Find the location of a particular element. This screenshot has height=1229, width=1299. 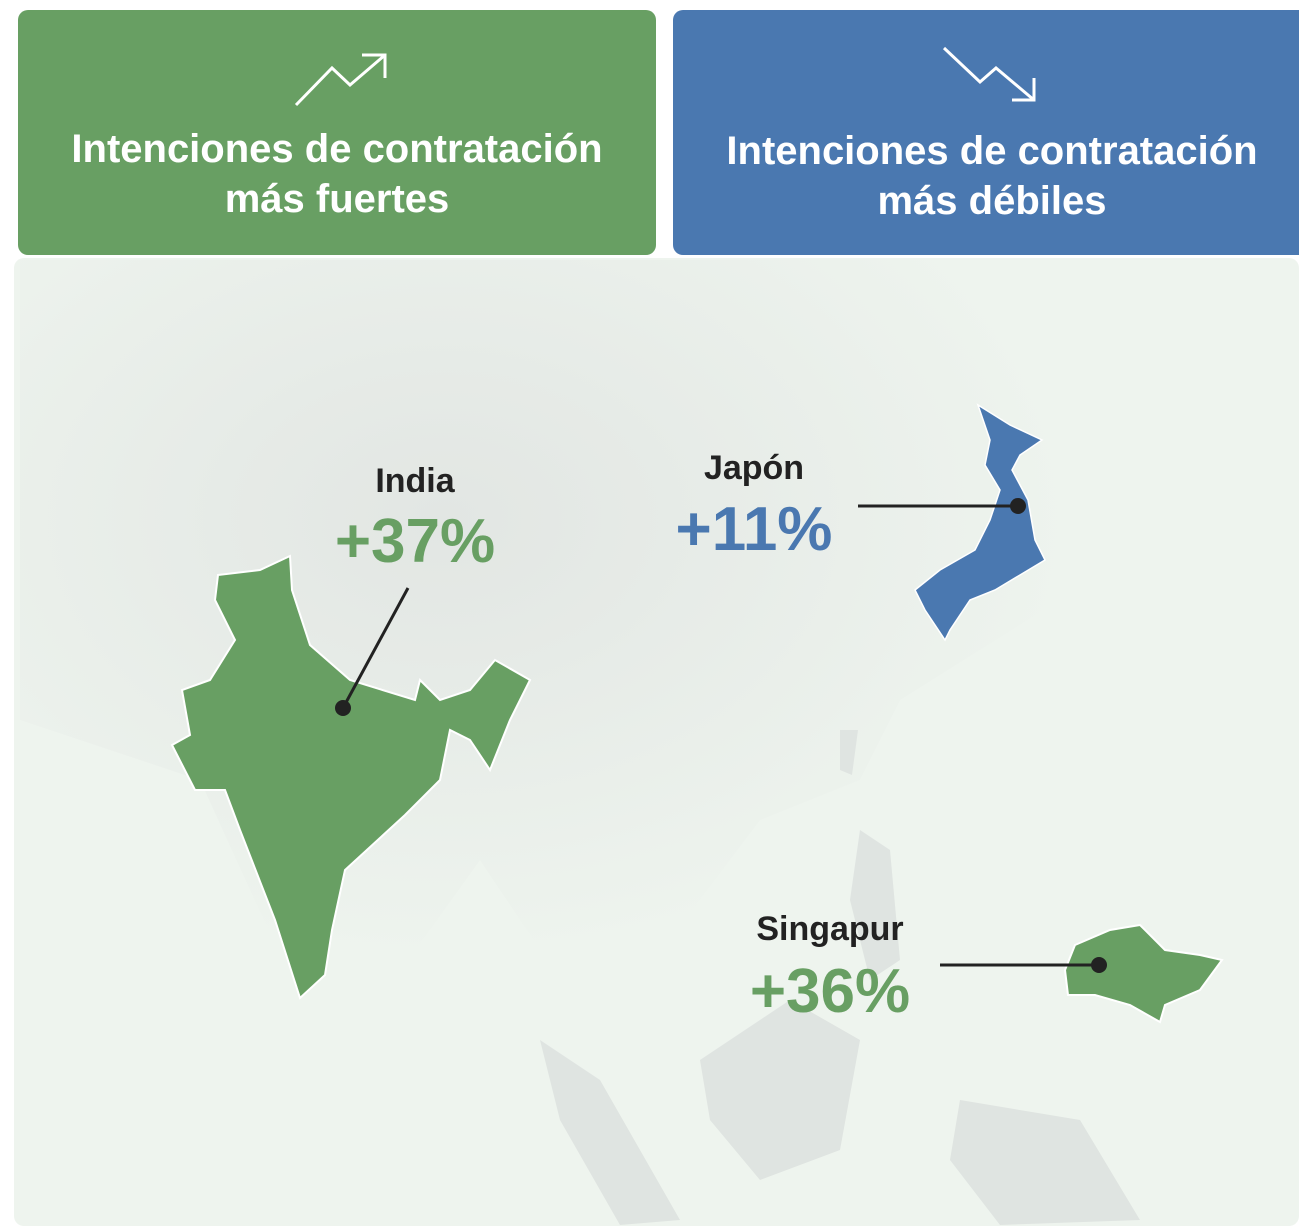

country-value: +37% is located at coordinates (415, 541).